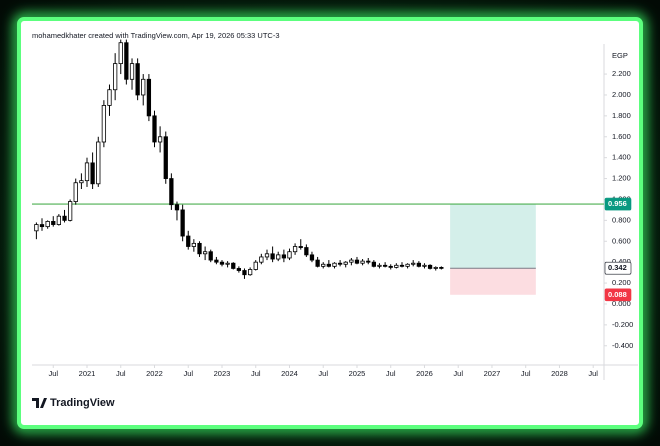  What do you see at coordinates (559, 373) in the screenshot?
I see `x-tick-label: 2028` at bounding box center [559, 373].